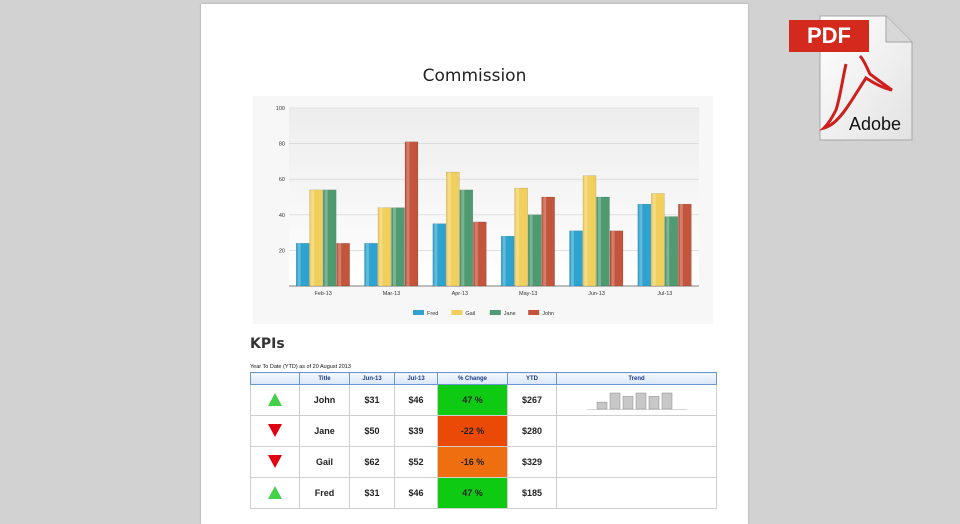 The width and height of the screenshot is (960, 524). I want to click on kpi-jul: $39, so click(416, 431).